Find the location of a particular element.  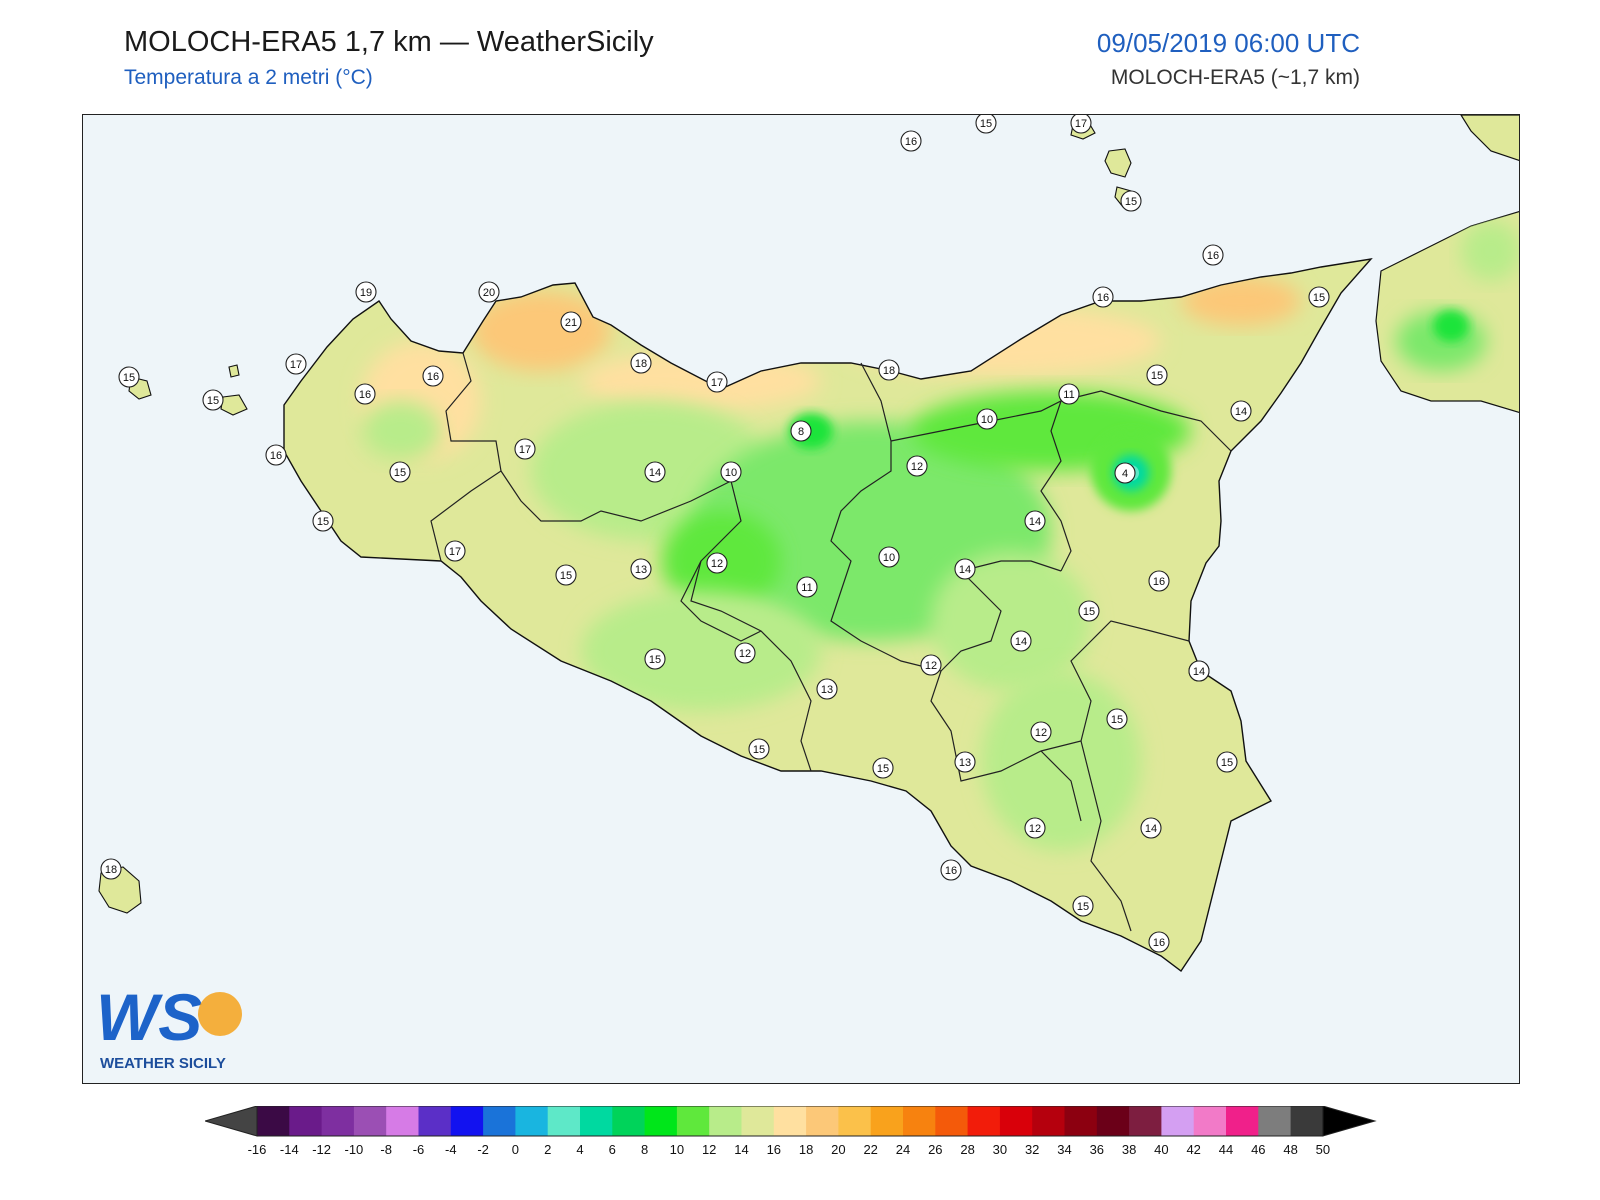

colorbar-tick-label: 44 is located at coordinates (1226, 1149).